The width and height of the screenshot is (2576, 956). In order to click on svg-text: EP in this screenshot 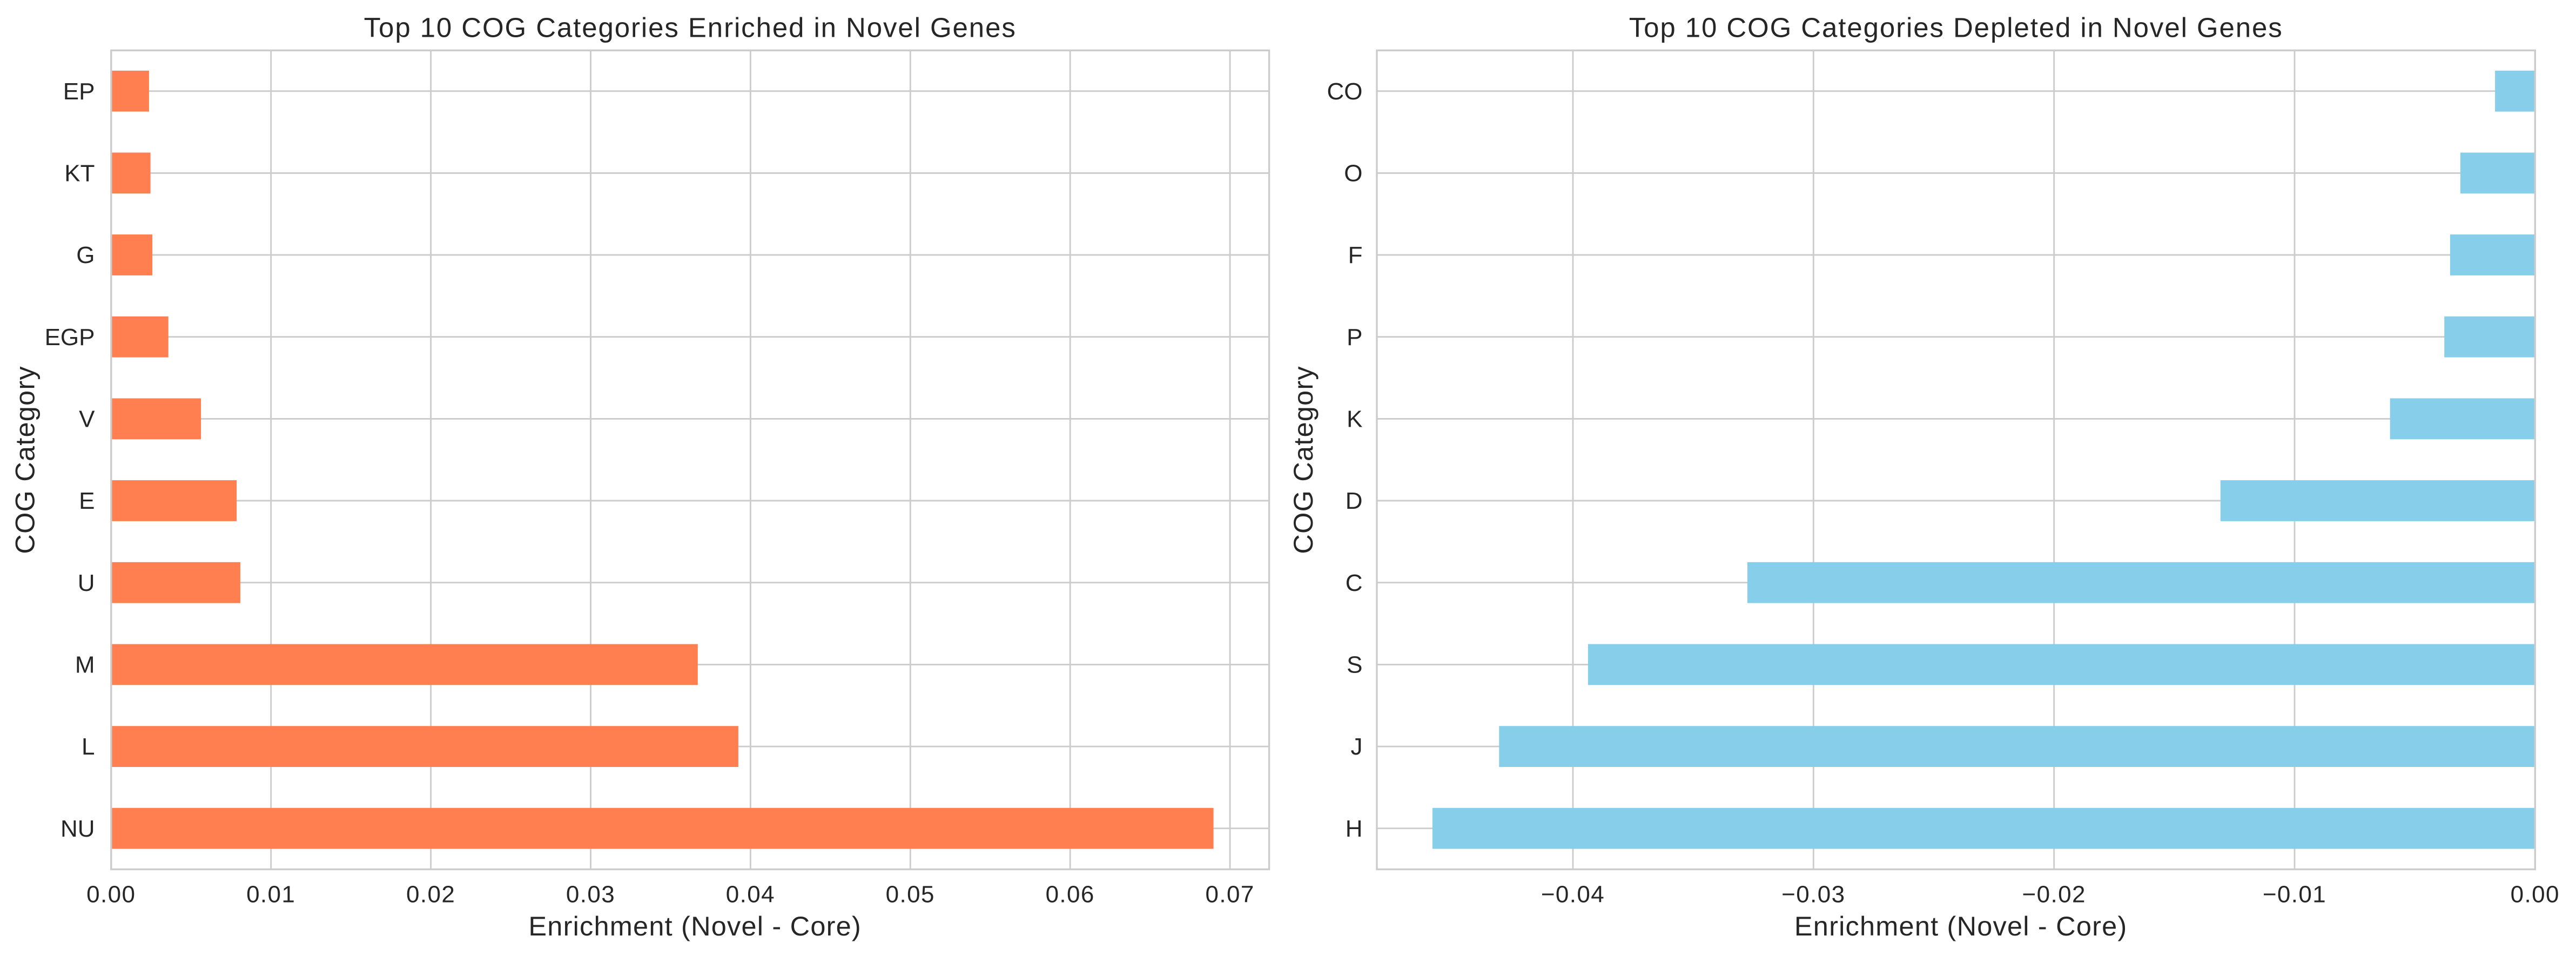, I will do `click(79, 91)`.